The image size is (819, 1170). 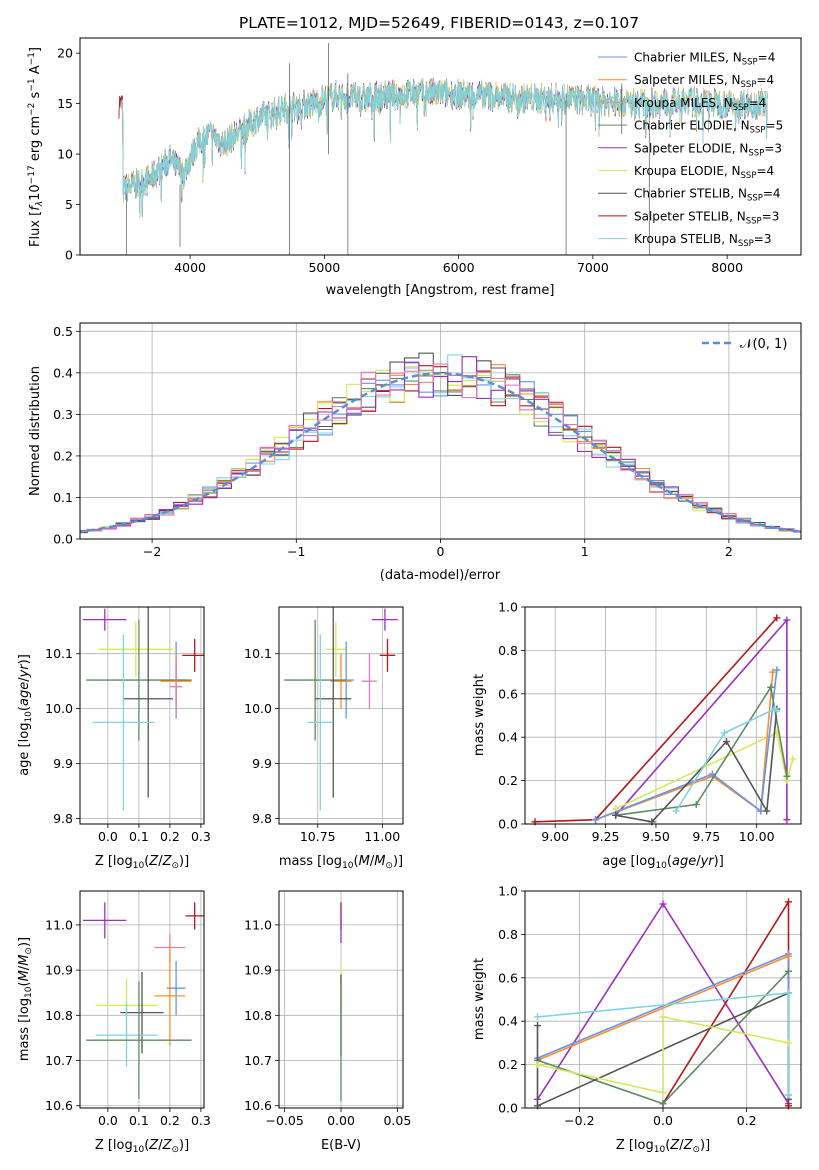 What do you see at coordinates (63, 414) in the screenshot?
I see `y-tick-label: 0.3` at bounding box center [63, 414].